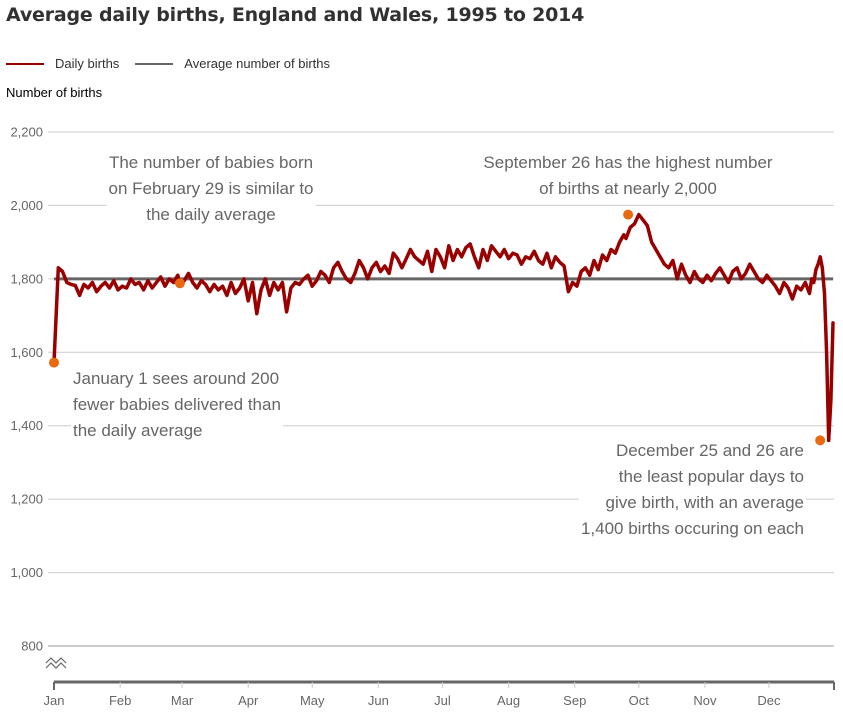  Describe the element at coordinates (54, 92) in the screenshot. I see `y-axis-title: Number of births` at that location.